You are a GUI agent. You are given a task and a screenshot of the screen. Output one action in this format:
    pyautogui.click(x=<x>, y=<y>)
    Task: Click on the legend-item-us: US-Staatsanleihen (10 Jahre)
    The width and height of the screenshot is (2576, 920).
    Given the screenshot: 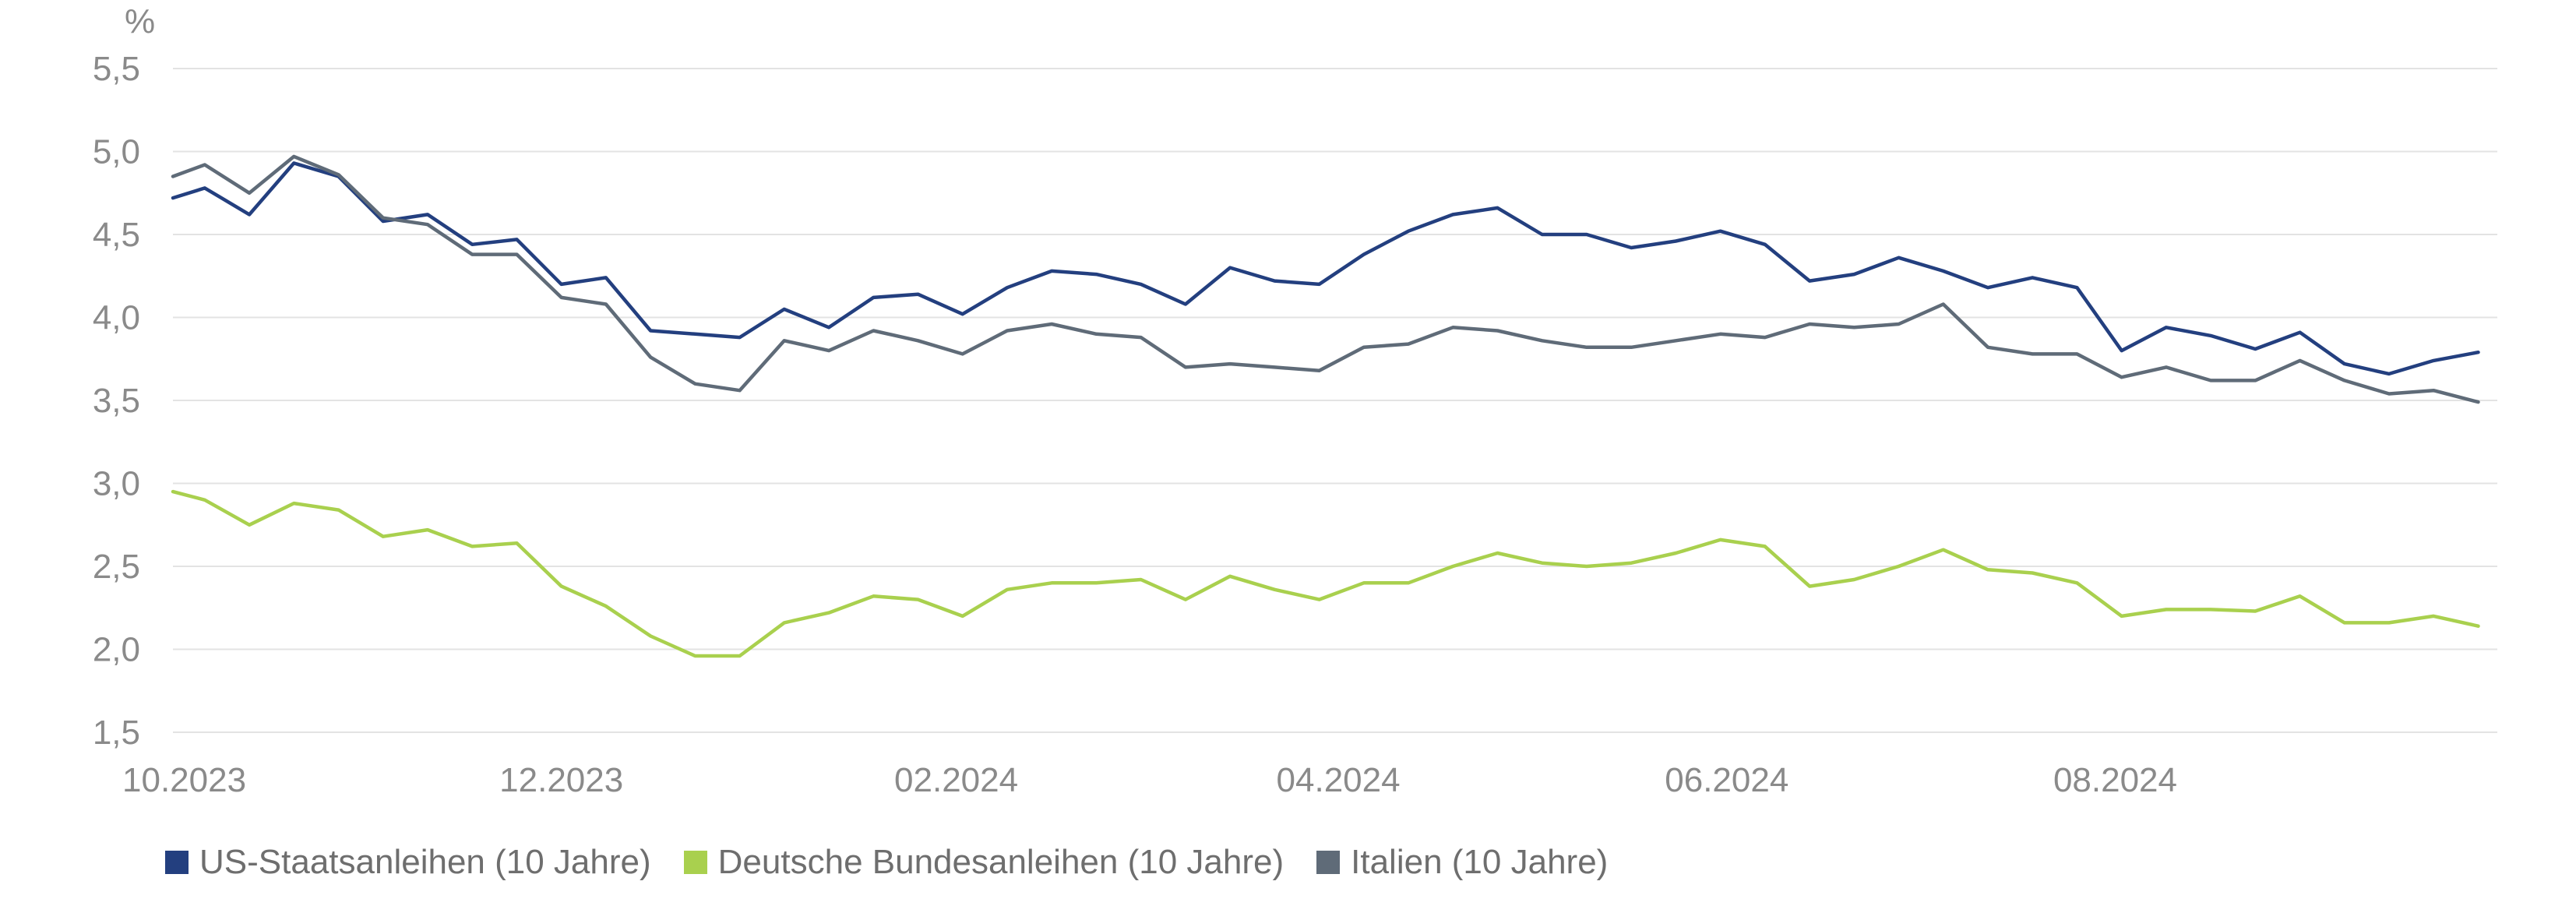 What is the action you would take?
    pyautogui.click(x=408, y=862)
    